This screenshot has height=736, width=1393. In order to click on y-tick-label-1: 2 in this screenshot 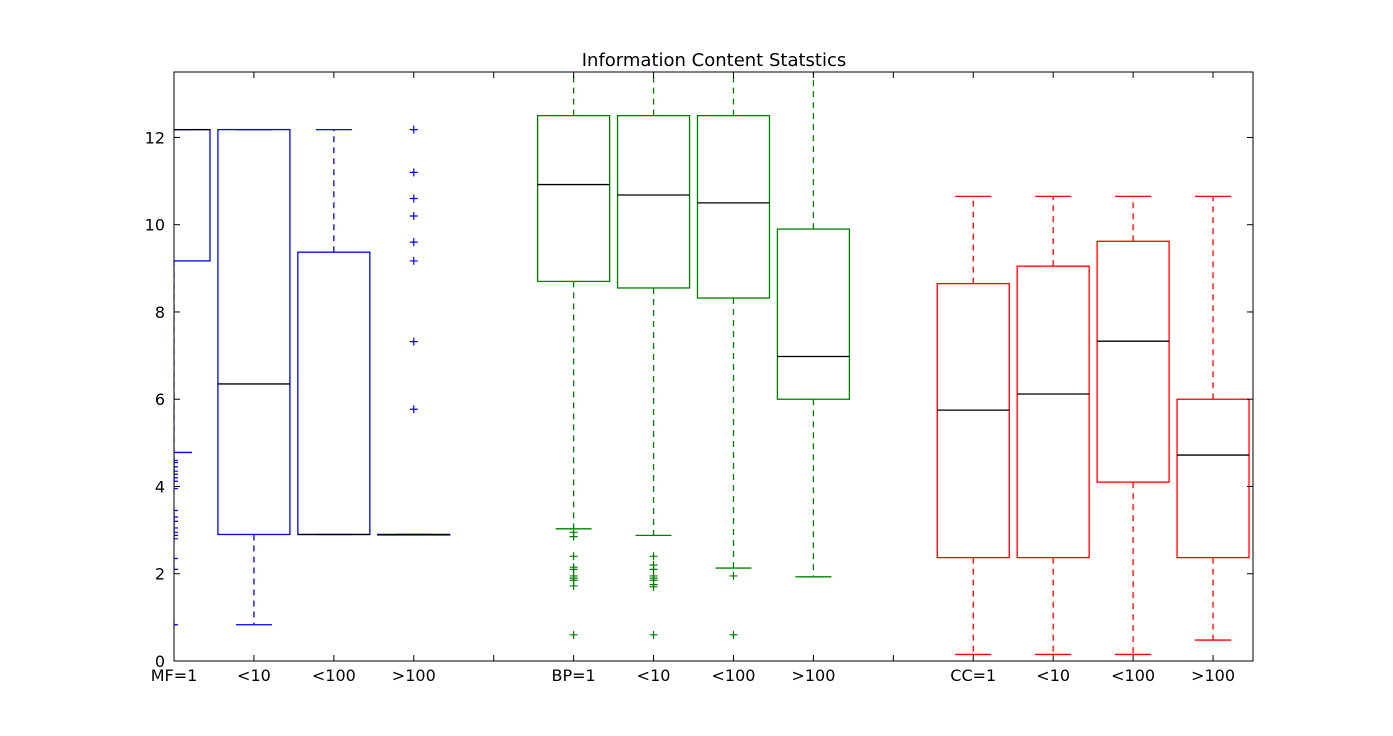, I will do `click(160, 574)`.